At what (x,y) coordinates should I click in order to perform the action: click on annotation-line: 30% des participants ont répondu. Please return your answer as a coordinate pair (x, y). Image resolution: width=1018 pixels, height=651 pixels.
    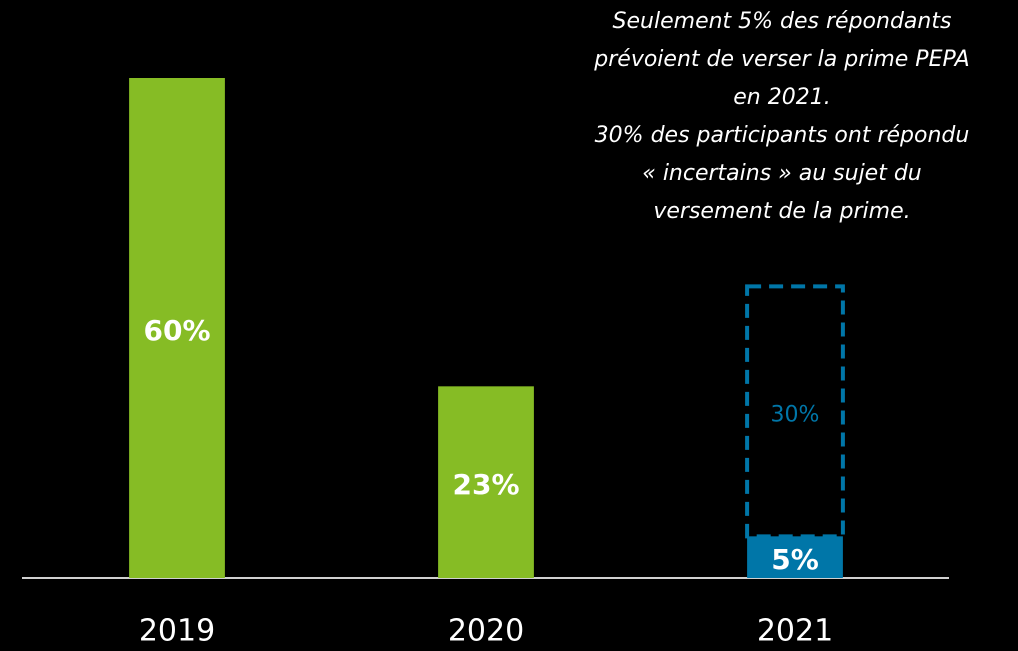
    Looking at the image, I should click on (782, 135).